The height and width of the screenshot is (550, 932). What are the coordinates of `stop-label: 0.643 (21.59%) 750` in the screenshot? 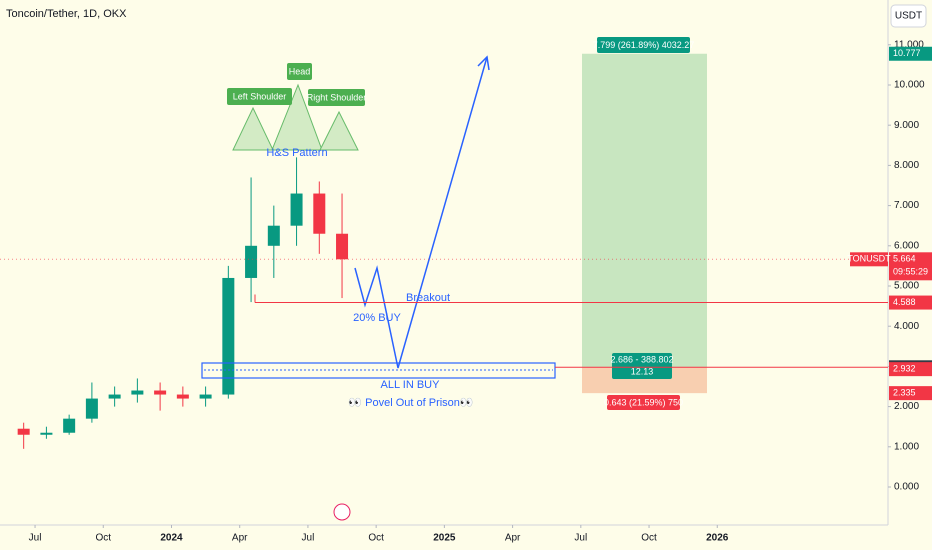 It's located at (643, 402).